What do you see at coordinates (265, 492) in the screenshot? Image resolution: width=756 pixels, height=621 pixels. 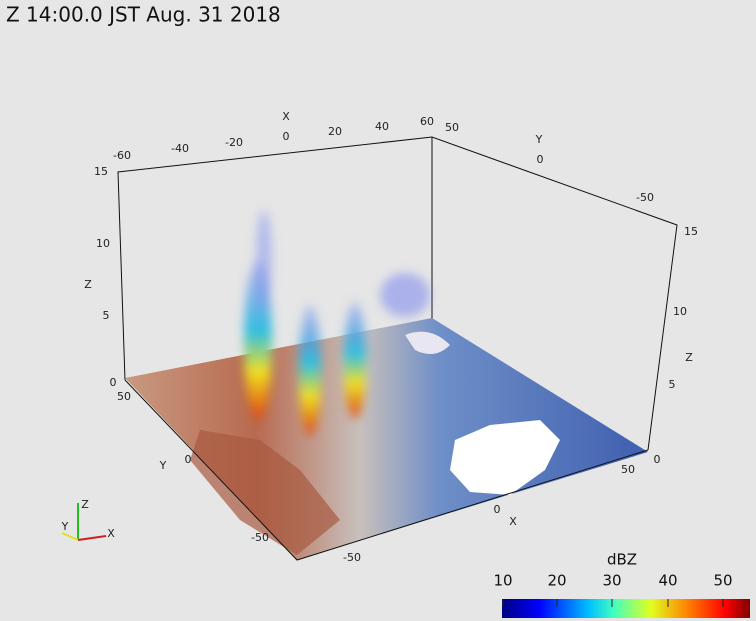 I see `mountains` at bounding box center [265, 492].